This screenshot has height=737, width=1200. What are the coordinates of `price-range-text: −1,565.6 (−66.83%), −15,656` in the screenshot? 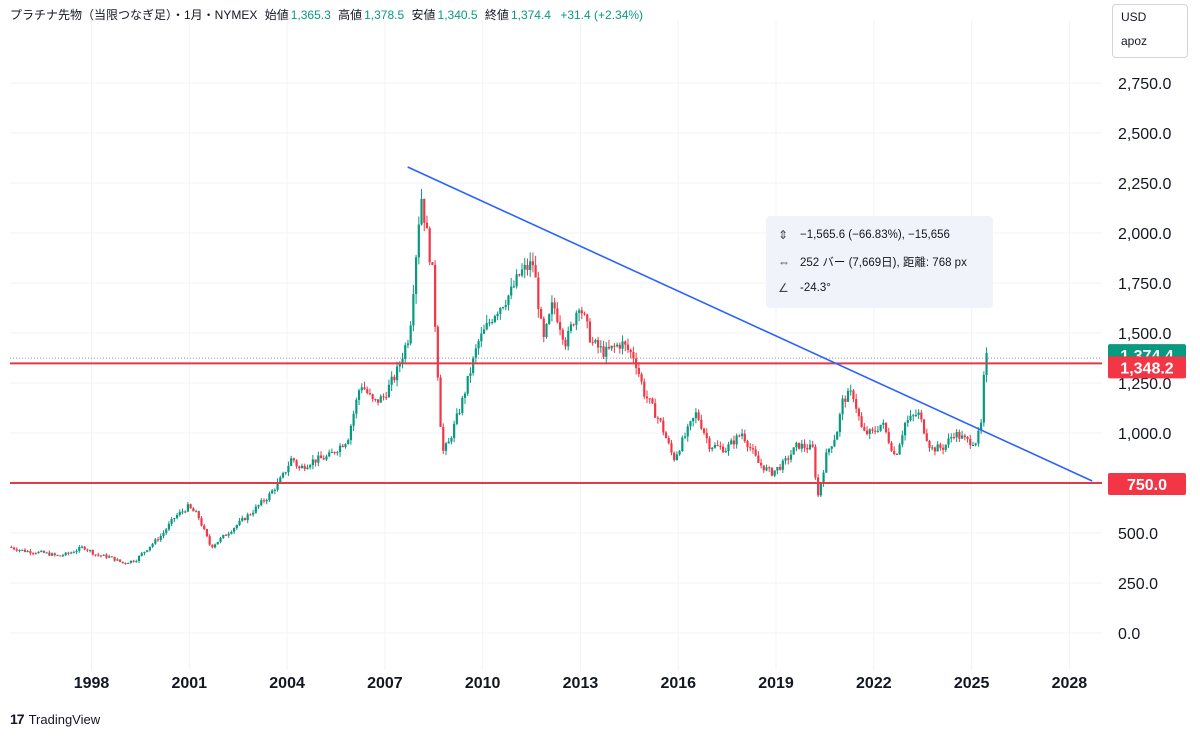 It's located at (875, 235).